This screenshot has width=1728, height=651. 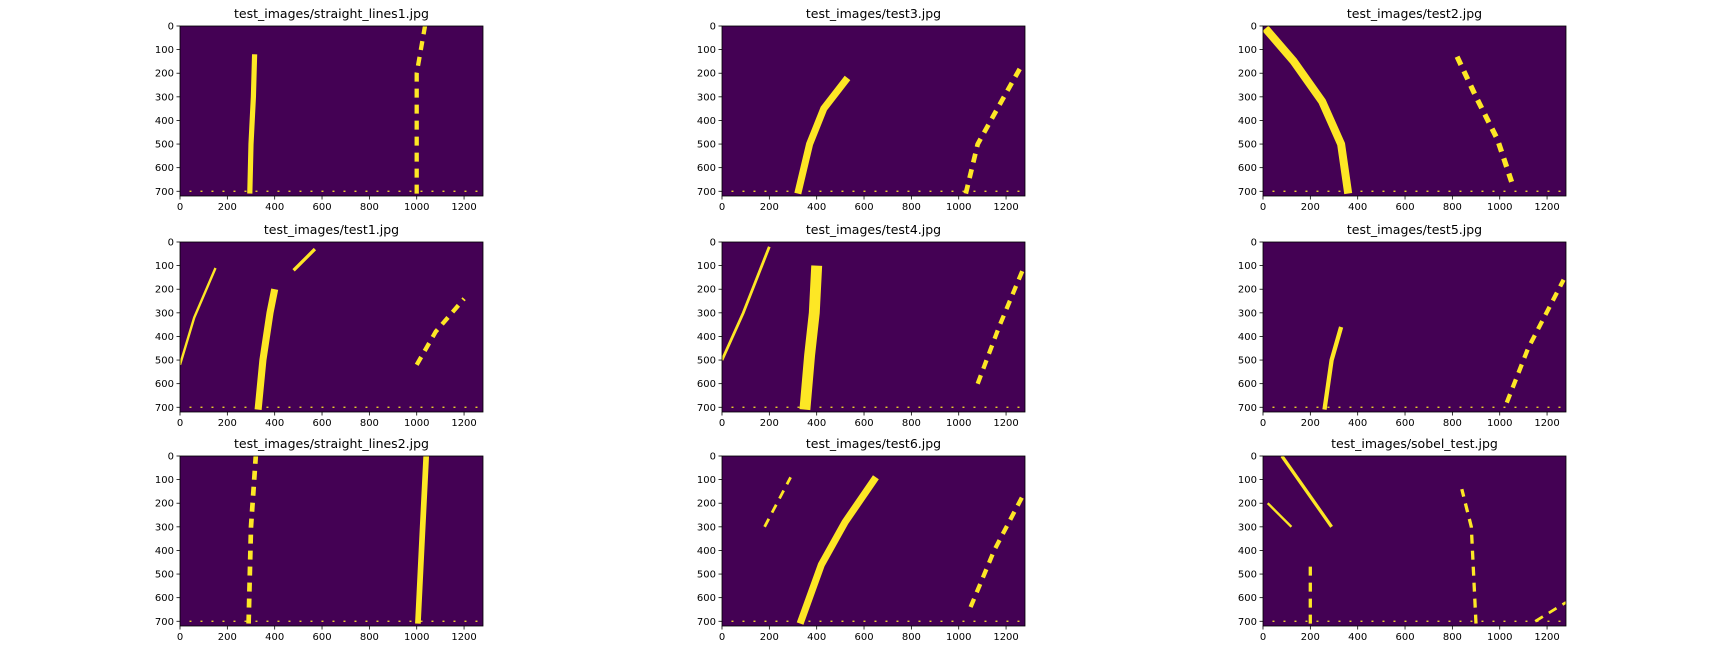 What do you see at coordinates (331, 229) in the screenshot?
I see `subplot-title: test_images/test1.jpg` at bounding box center [331, 229].